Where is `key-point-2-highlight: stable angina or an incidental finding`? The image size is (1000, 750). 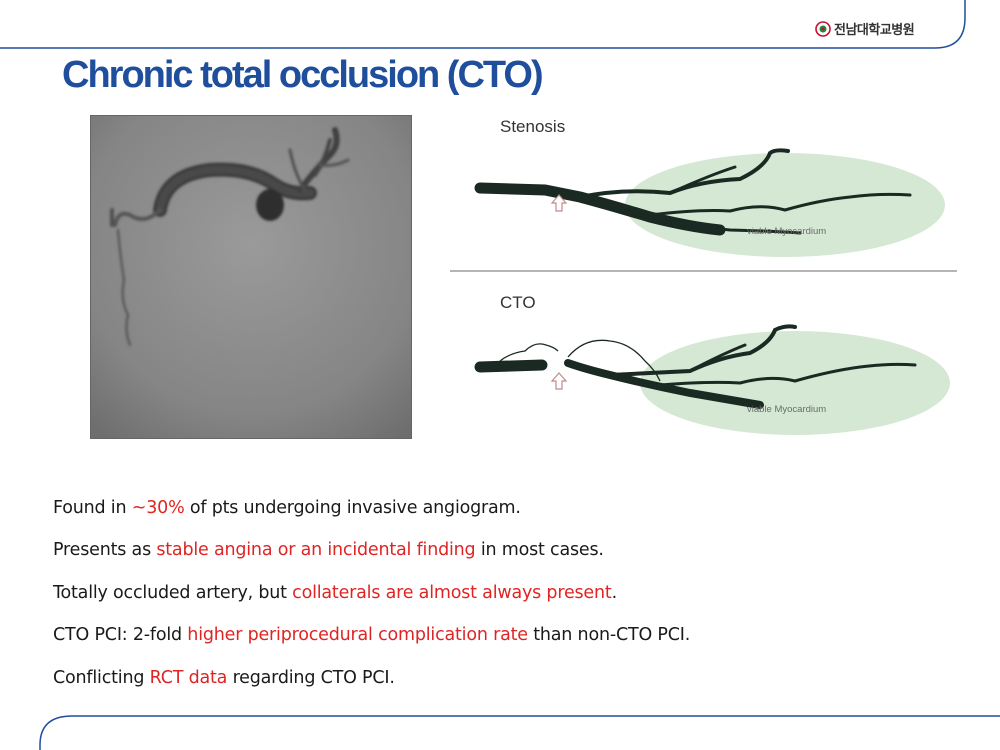 key-point-2-highlight: stable angina or an incidental finding is located at coordinates (316, 550).